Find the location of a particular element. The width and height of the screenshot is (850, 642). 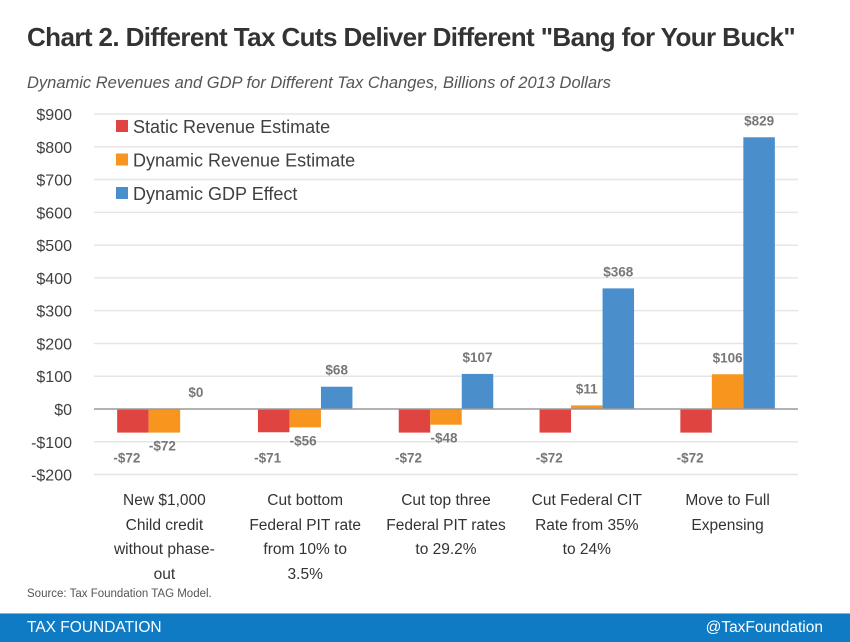

legend-label: Dynamic Revenue Estimate is located at coordinates (244, 161).